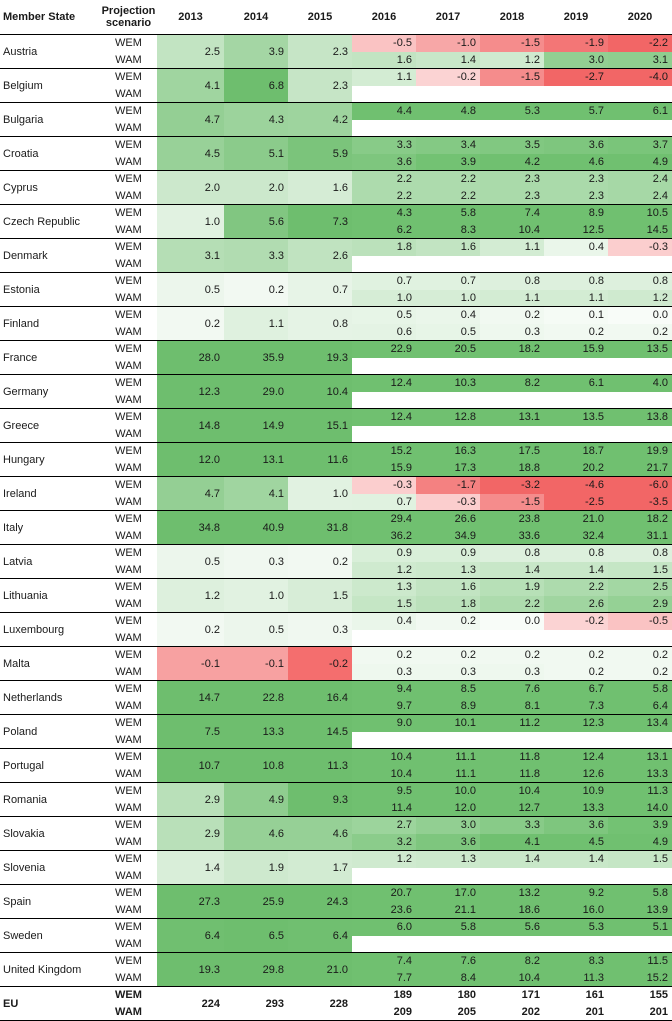  What do you see at coordinates (512, 604) in the screenshot?
I see `wam-value-2018: 2.2` at bounding box center [512, 604].